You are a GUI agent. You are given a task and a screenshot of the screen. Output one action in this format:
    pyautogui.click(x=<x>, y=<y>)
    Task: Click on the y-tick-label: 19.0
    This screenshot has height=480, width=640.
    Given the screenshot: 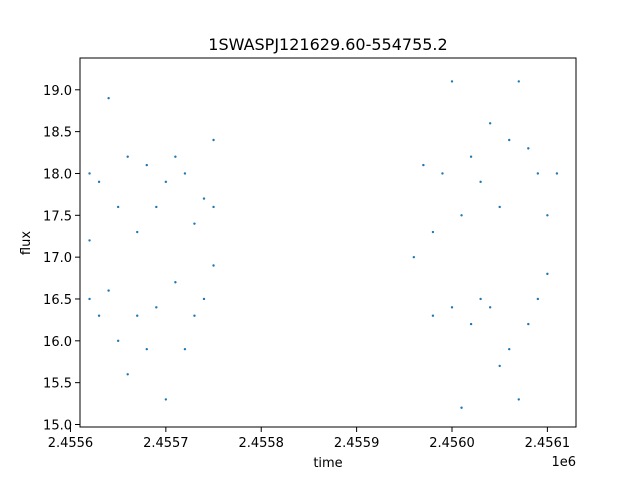 What is the action you would take?
    pyautogui.click(x=57, y=91)
    